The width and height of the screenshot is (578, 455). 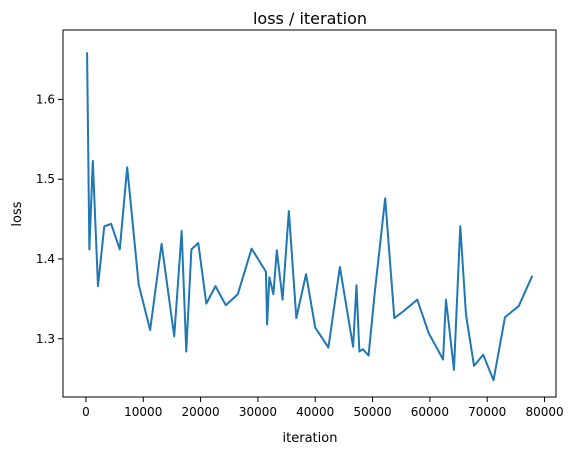 What do you see at coordinates (310, 18) in the screenshot?
I see `chart-title: loss / iteration` at bounding box center [310, 18].